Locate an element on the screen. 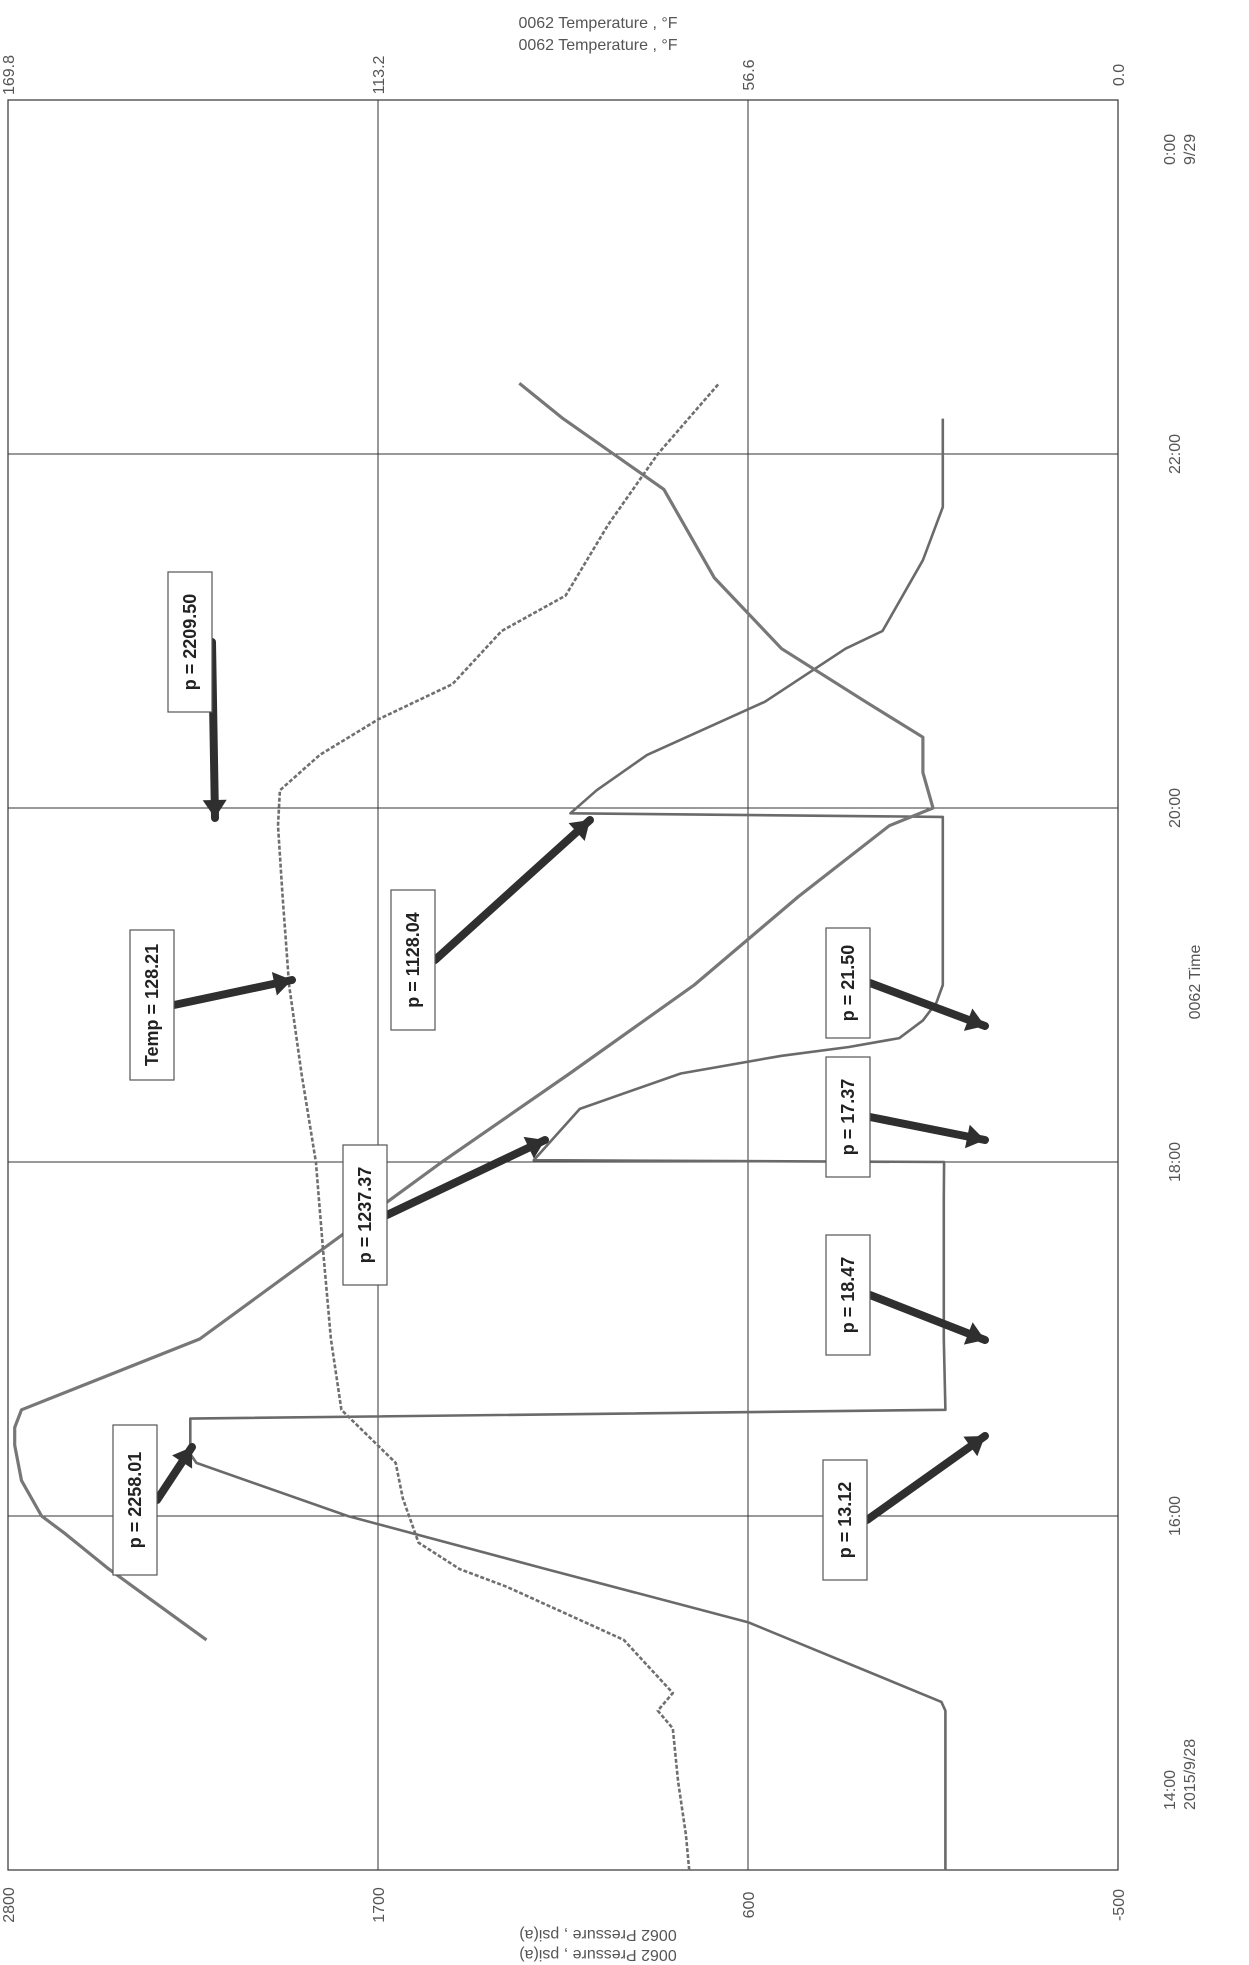 The image size is (1249, 1965). temperature-tick-label-1: 56.6 is located at coordinates (749, 74).